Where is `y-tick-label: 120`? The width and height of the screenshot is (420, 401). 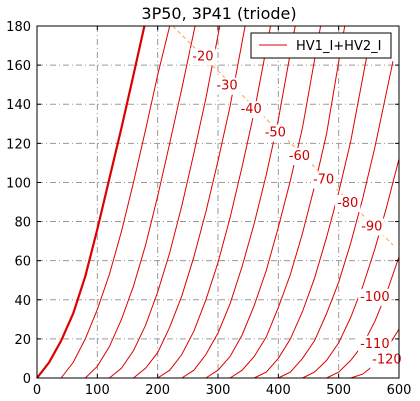 y-tick-label: 120 is located at coordinates (18, 144).